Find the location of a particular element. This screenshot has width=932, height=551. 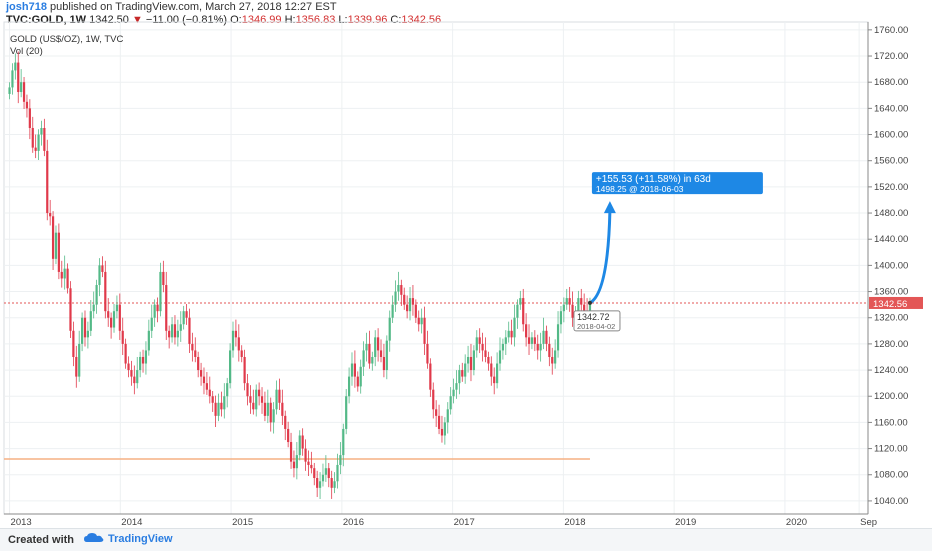

x-tick-label: 2015 is located at coordinates (242, 522).